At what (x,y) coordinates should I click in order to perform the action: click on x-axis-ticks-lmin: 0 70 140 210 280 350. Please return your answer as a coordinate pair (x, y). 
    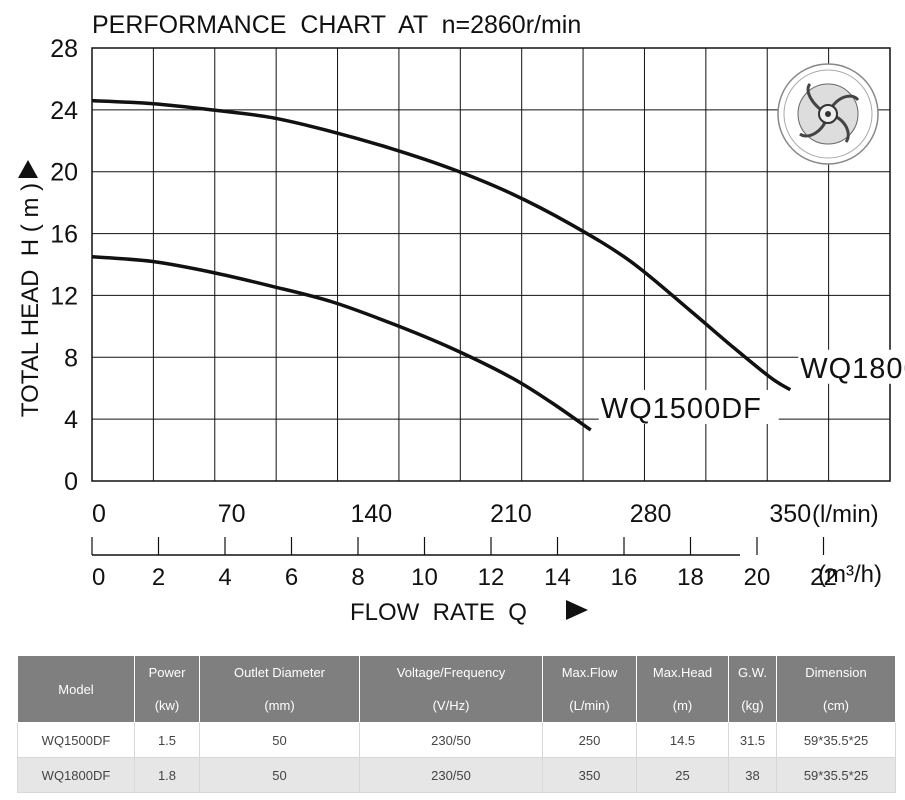
    Looking at the image, I should click on (451, 514).